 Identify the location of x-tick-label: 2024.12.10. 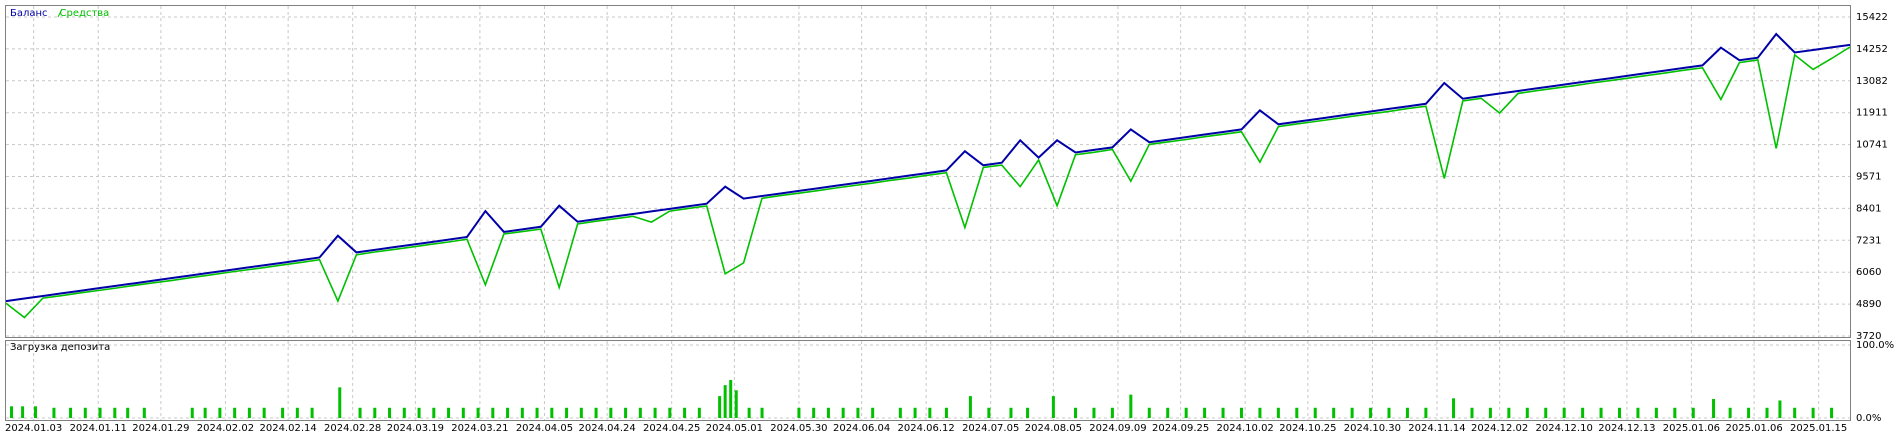
(1564, 428).